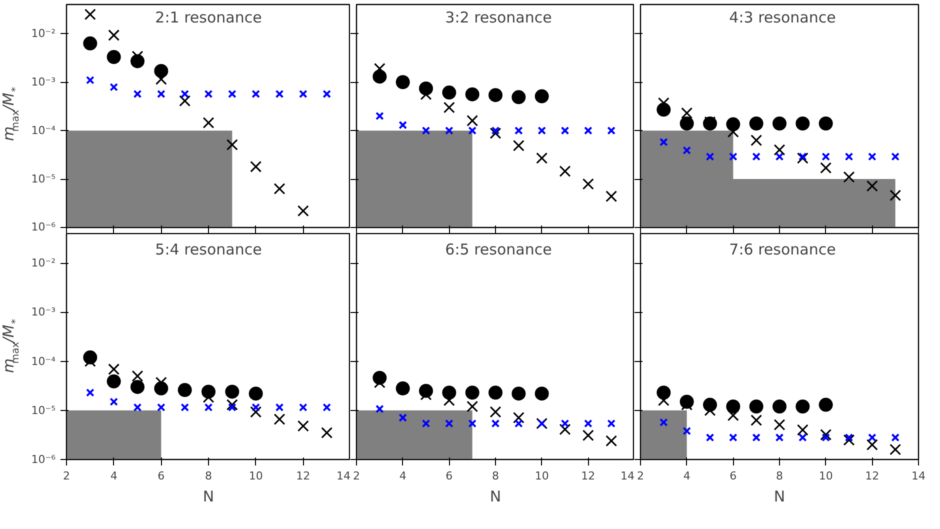 The image size is (940, 529). Describe the element at coordinates (498, 17) in the screenshot. I see `chart-title: 3:2 resonance` at that location.